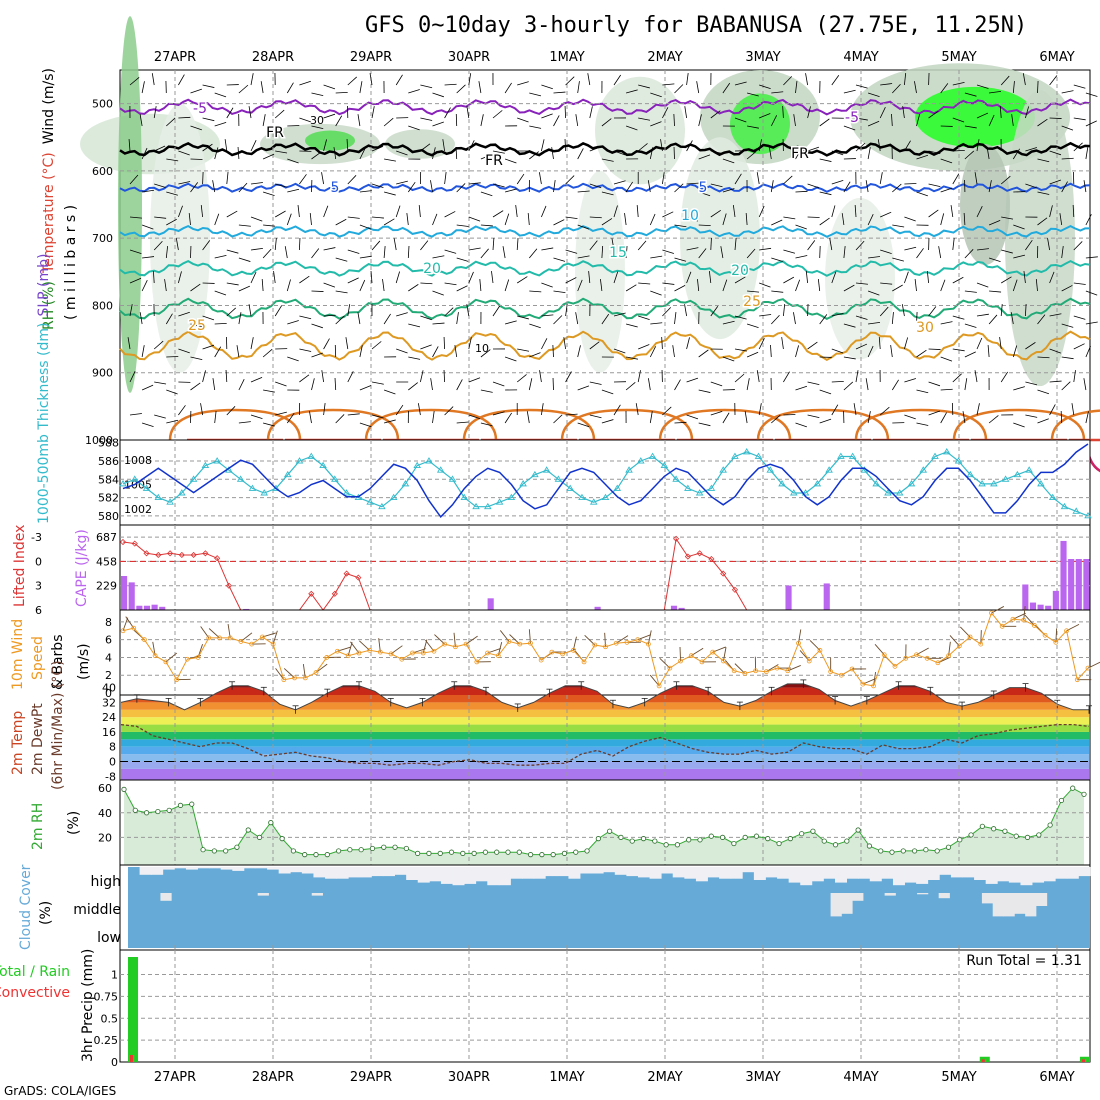  I want to click on precip-label-conv: Convective, so click(35, 993).